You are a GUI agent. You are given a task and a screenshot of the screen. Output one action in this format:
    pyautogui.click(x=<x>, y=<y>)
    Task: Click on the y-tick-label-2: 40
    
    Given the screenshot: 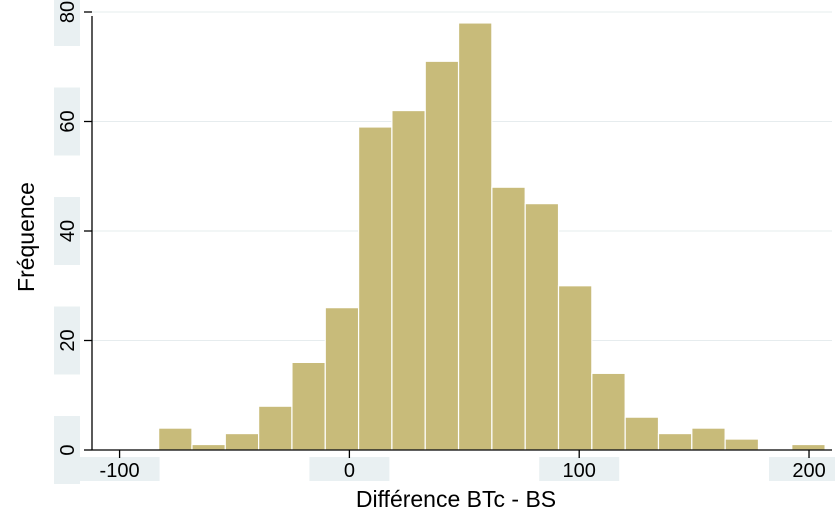 What is the action you would take?
    pyautogui.click(x=68, y=231)
    